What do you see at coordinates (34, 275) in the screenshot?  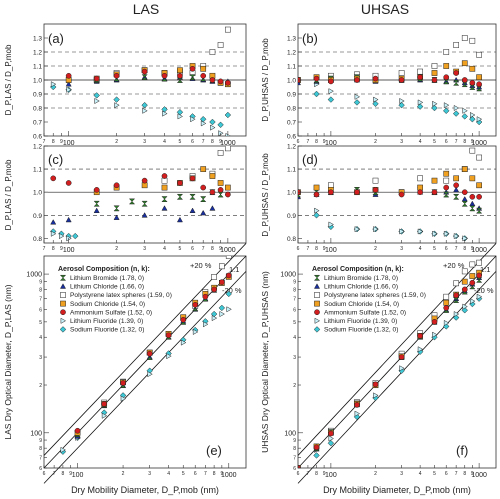 I see `y-tick-label: 1000` at bounding box center [34, 275].